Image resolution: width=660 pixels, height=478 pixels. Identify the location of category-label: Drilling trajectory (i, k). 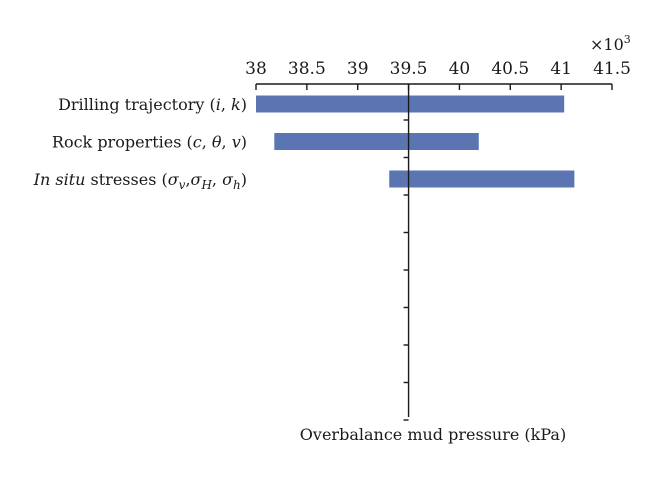
(152, 104).